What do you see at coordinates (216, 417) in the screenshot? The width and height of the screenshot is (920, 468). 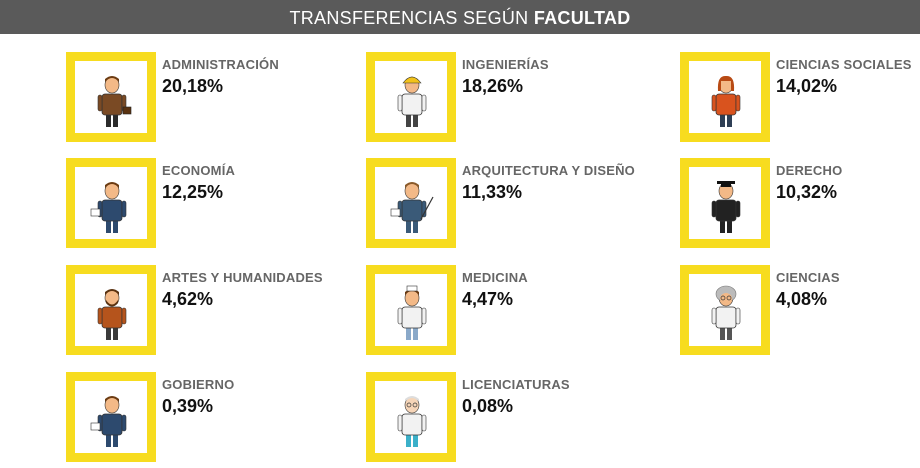 I see `faculty-card: GOBIERNO 0,39%` at bounding box center [216, 417].